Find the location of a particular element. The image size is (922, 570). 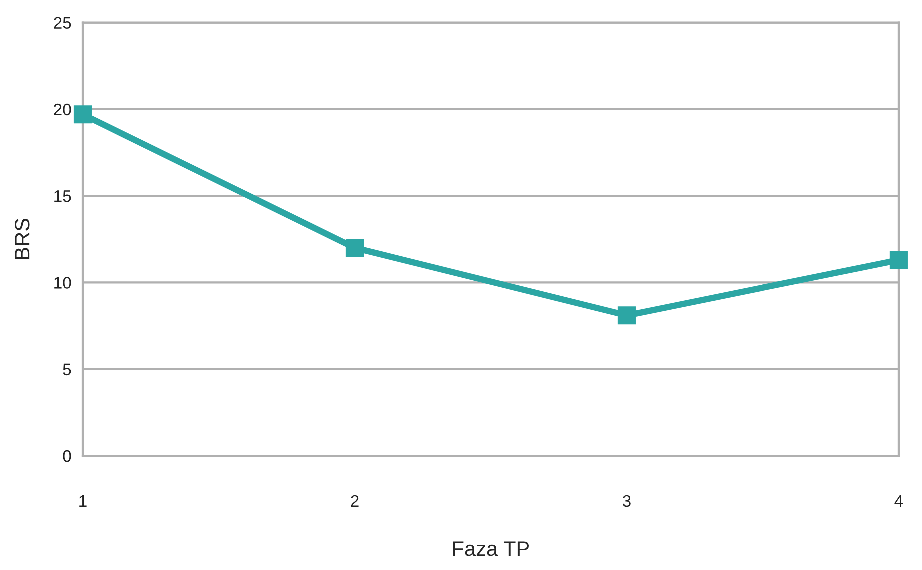

y-tick-label: 25 is located at coordinates (63, 23).